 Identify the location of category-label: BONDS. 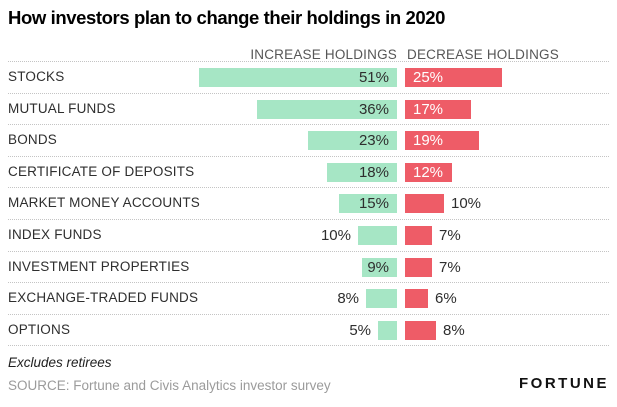
(33, 140).